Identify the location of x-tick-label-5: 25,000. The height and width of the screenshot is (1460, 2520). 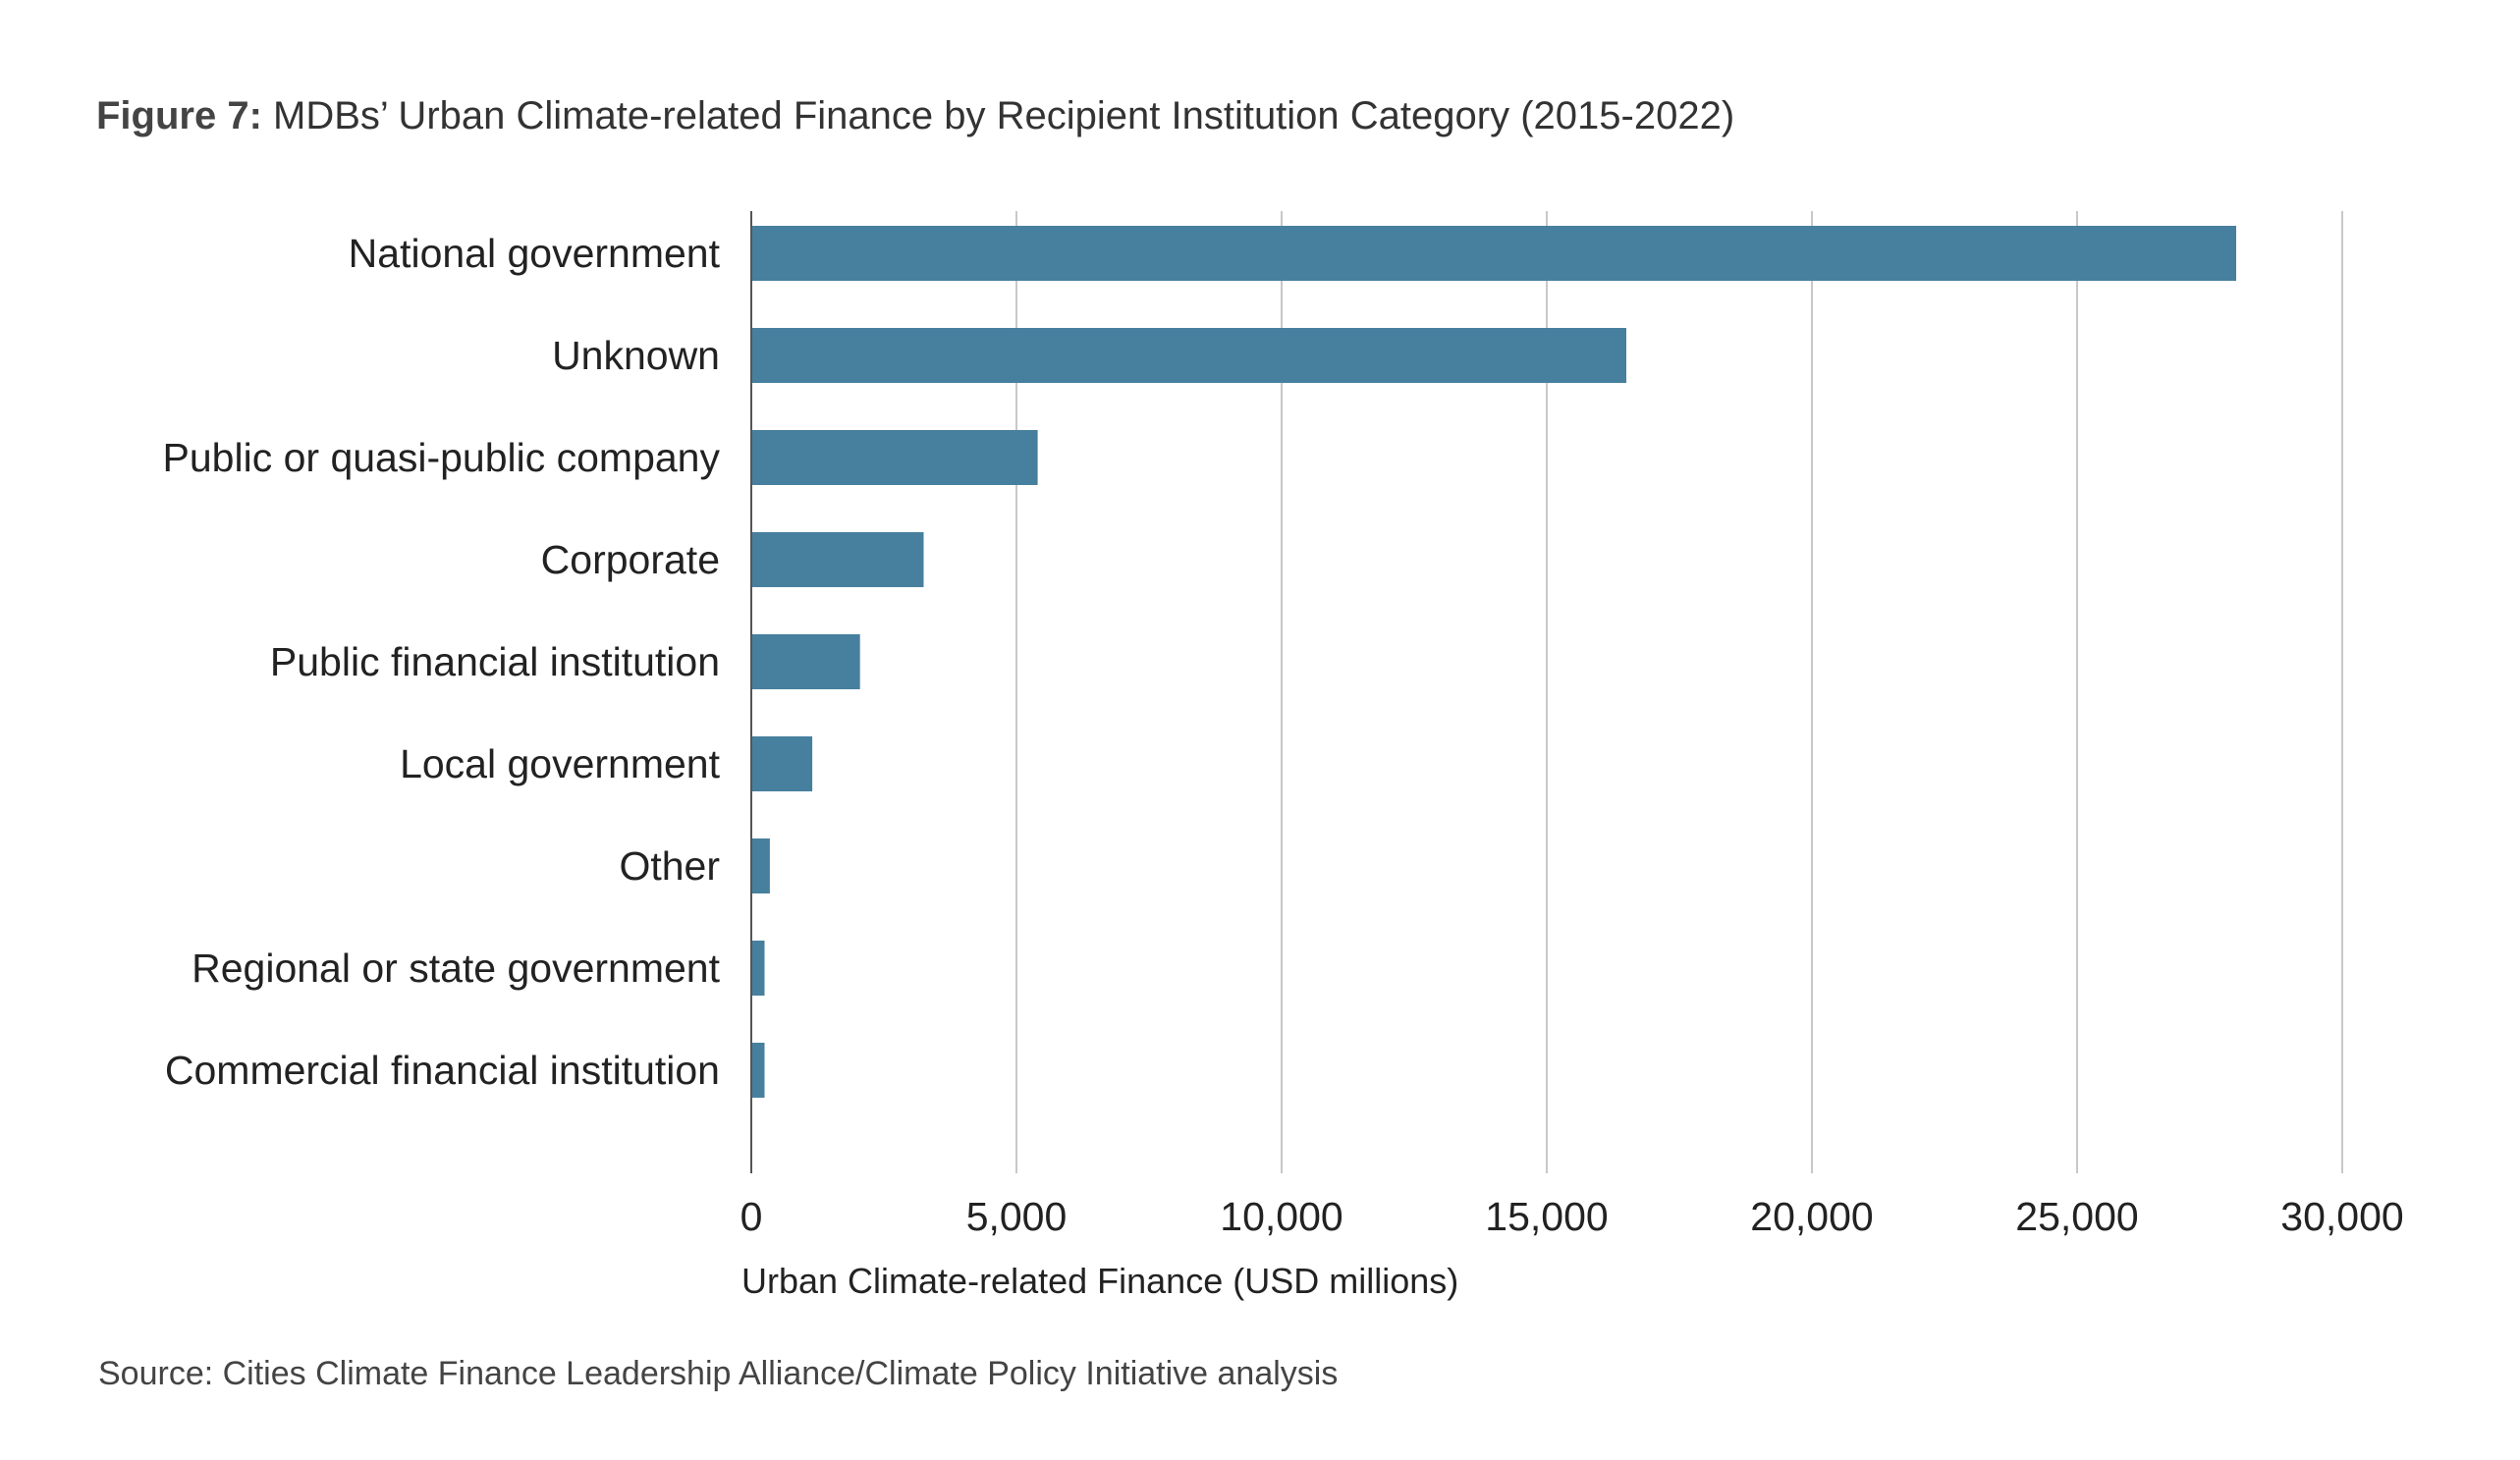
(2076, 1216).